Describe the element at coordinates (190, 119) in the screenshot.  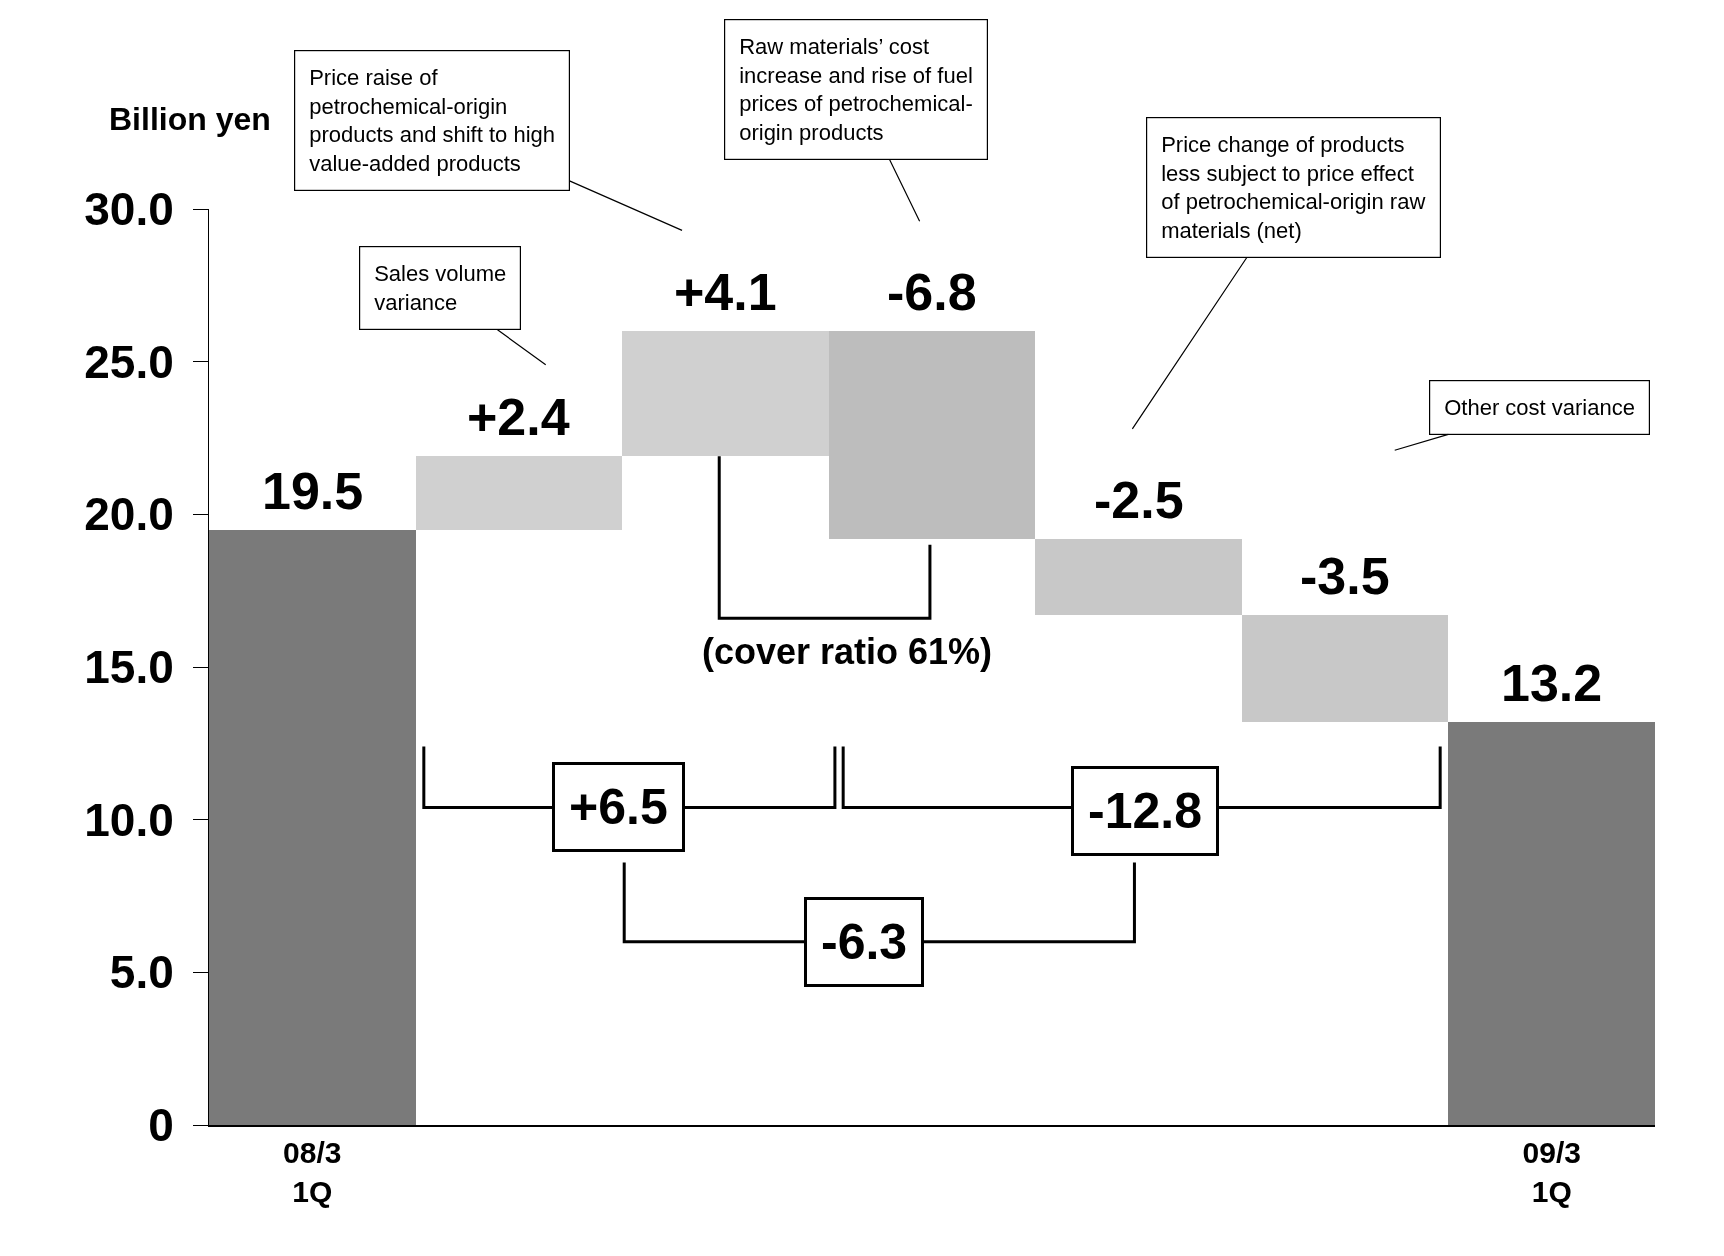
I see `y-axis-title: Billion yen` at that location.